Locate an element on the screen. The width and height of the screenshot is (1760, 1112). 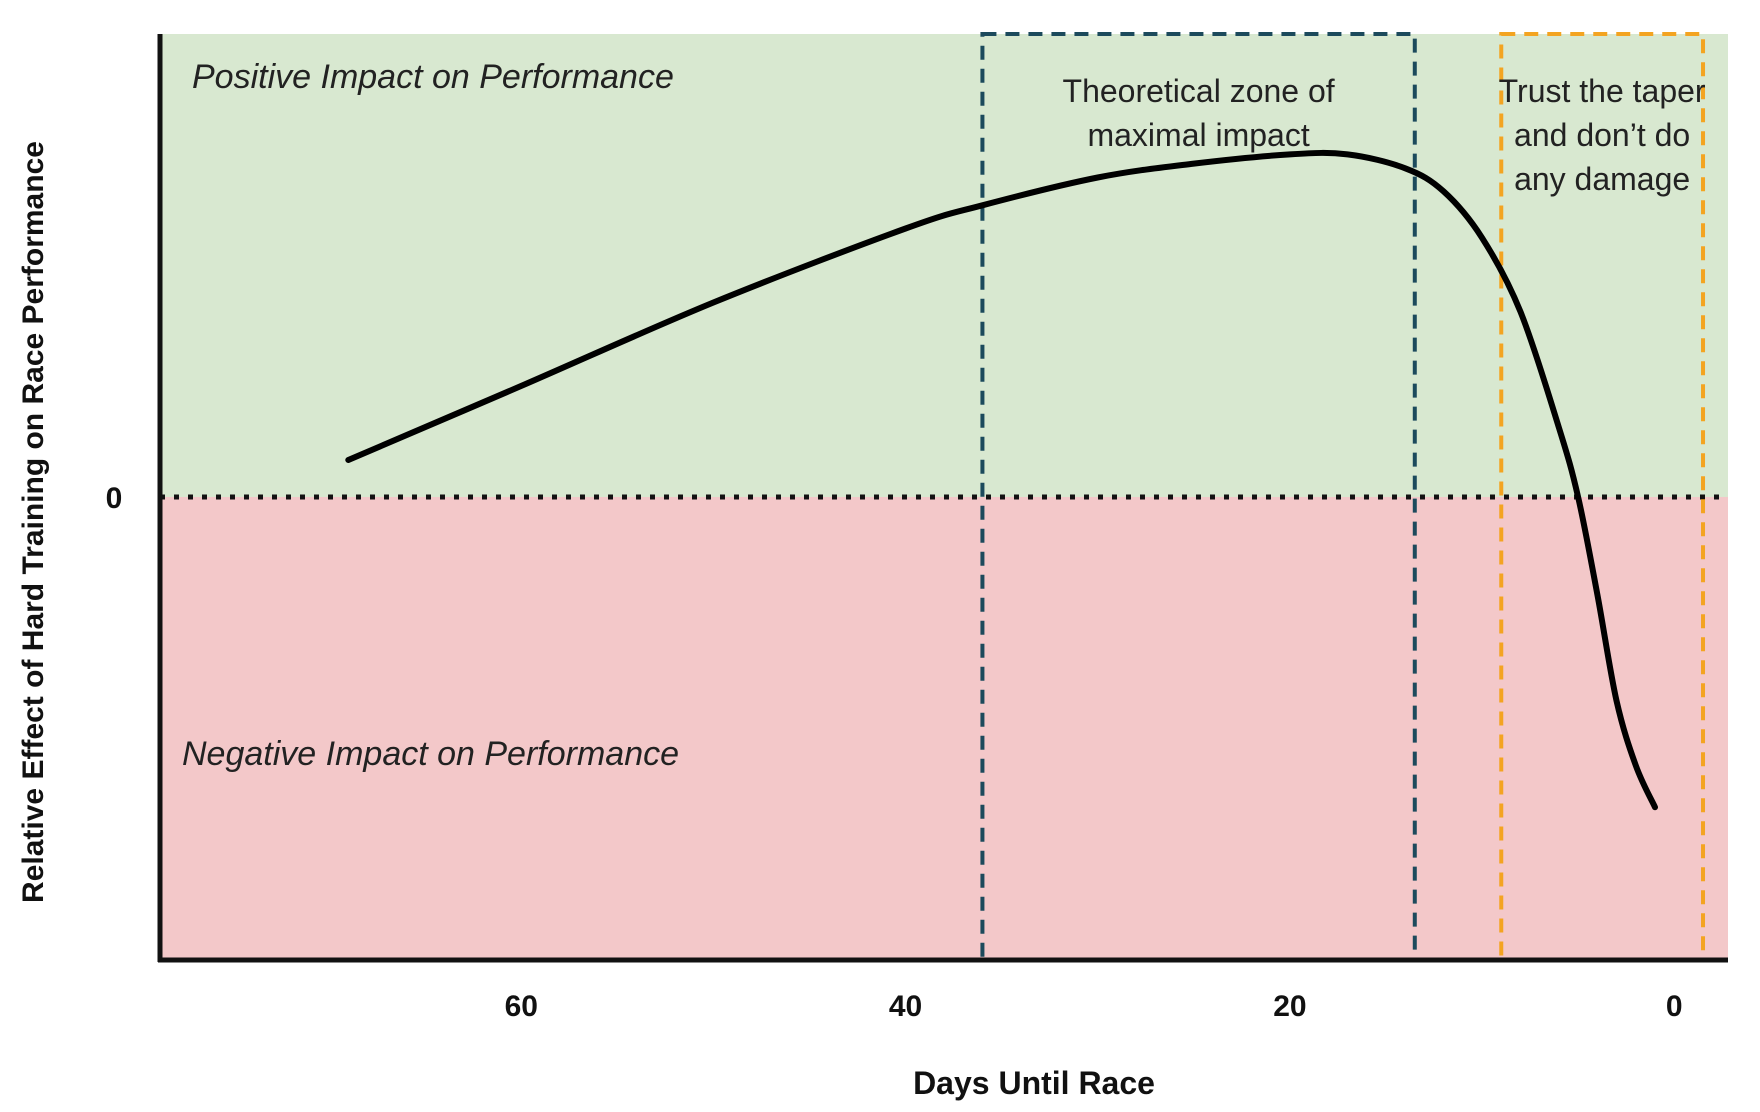
x-tick-label: 60 is located at coordinates (521, 1006).